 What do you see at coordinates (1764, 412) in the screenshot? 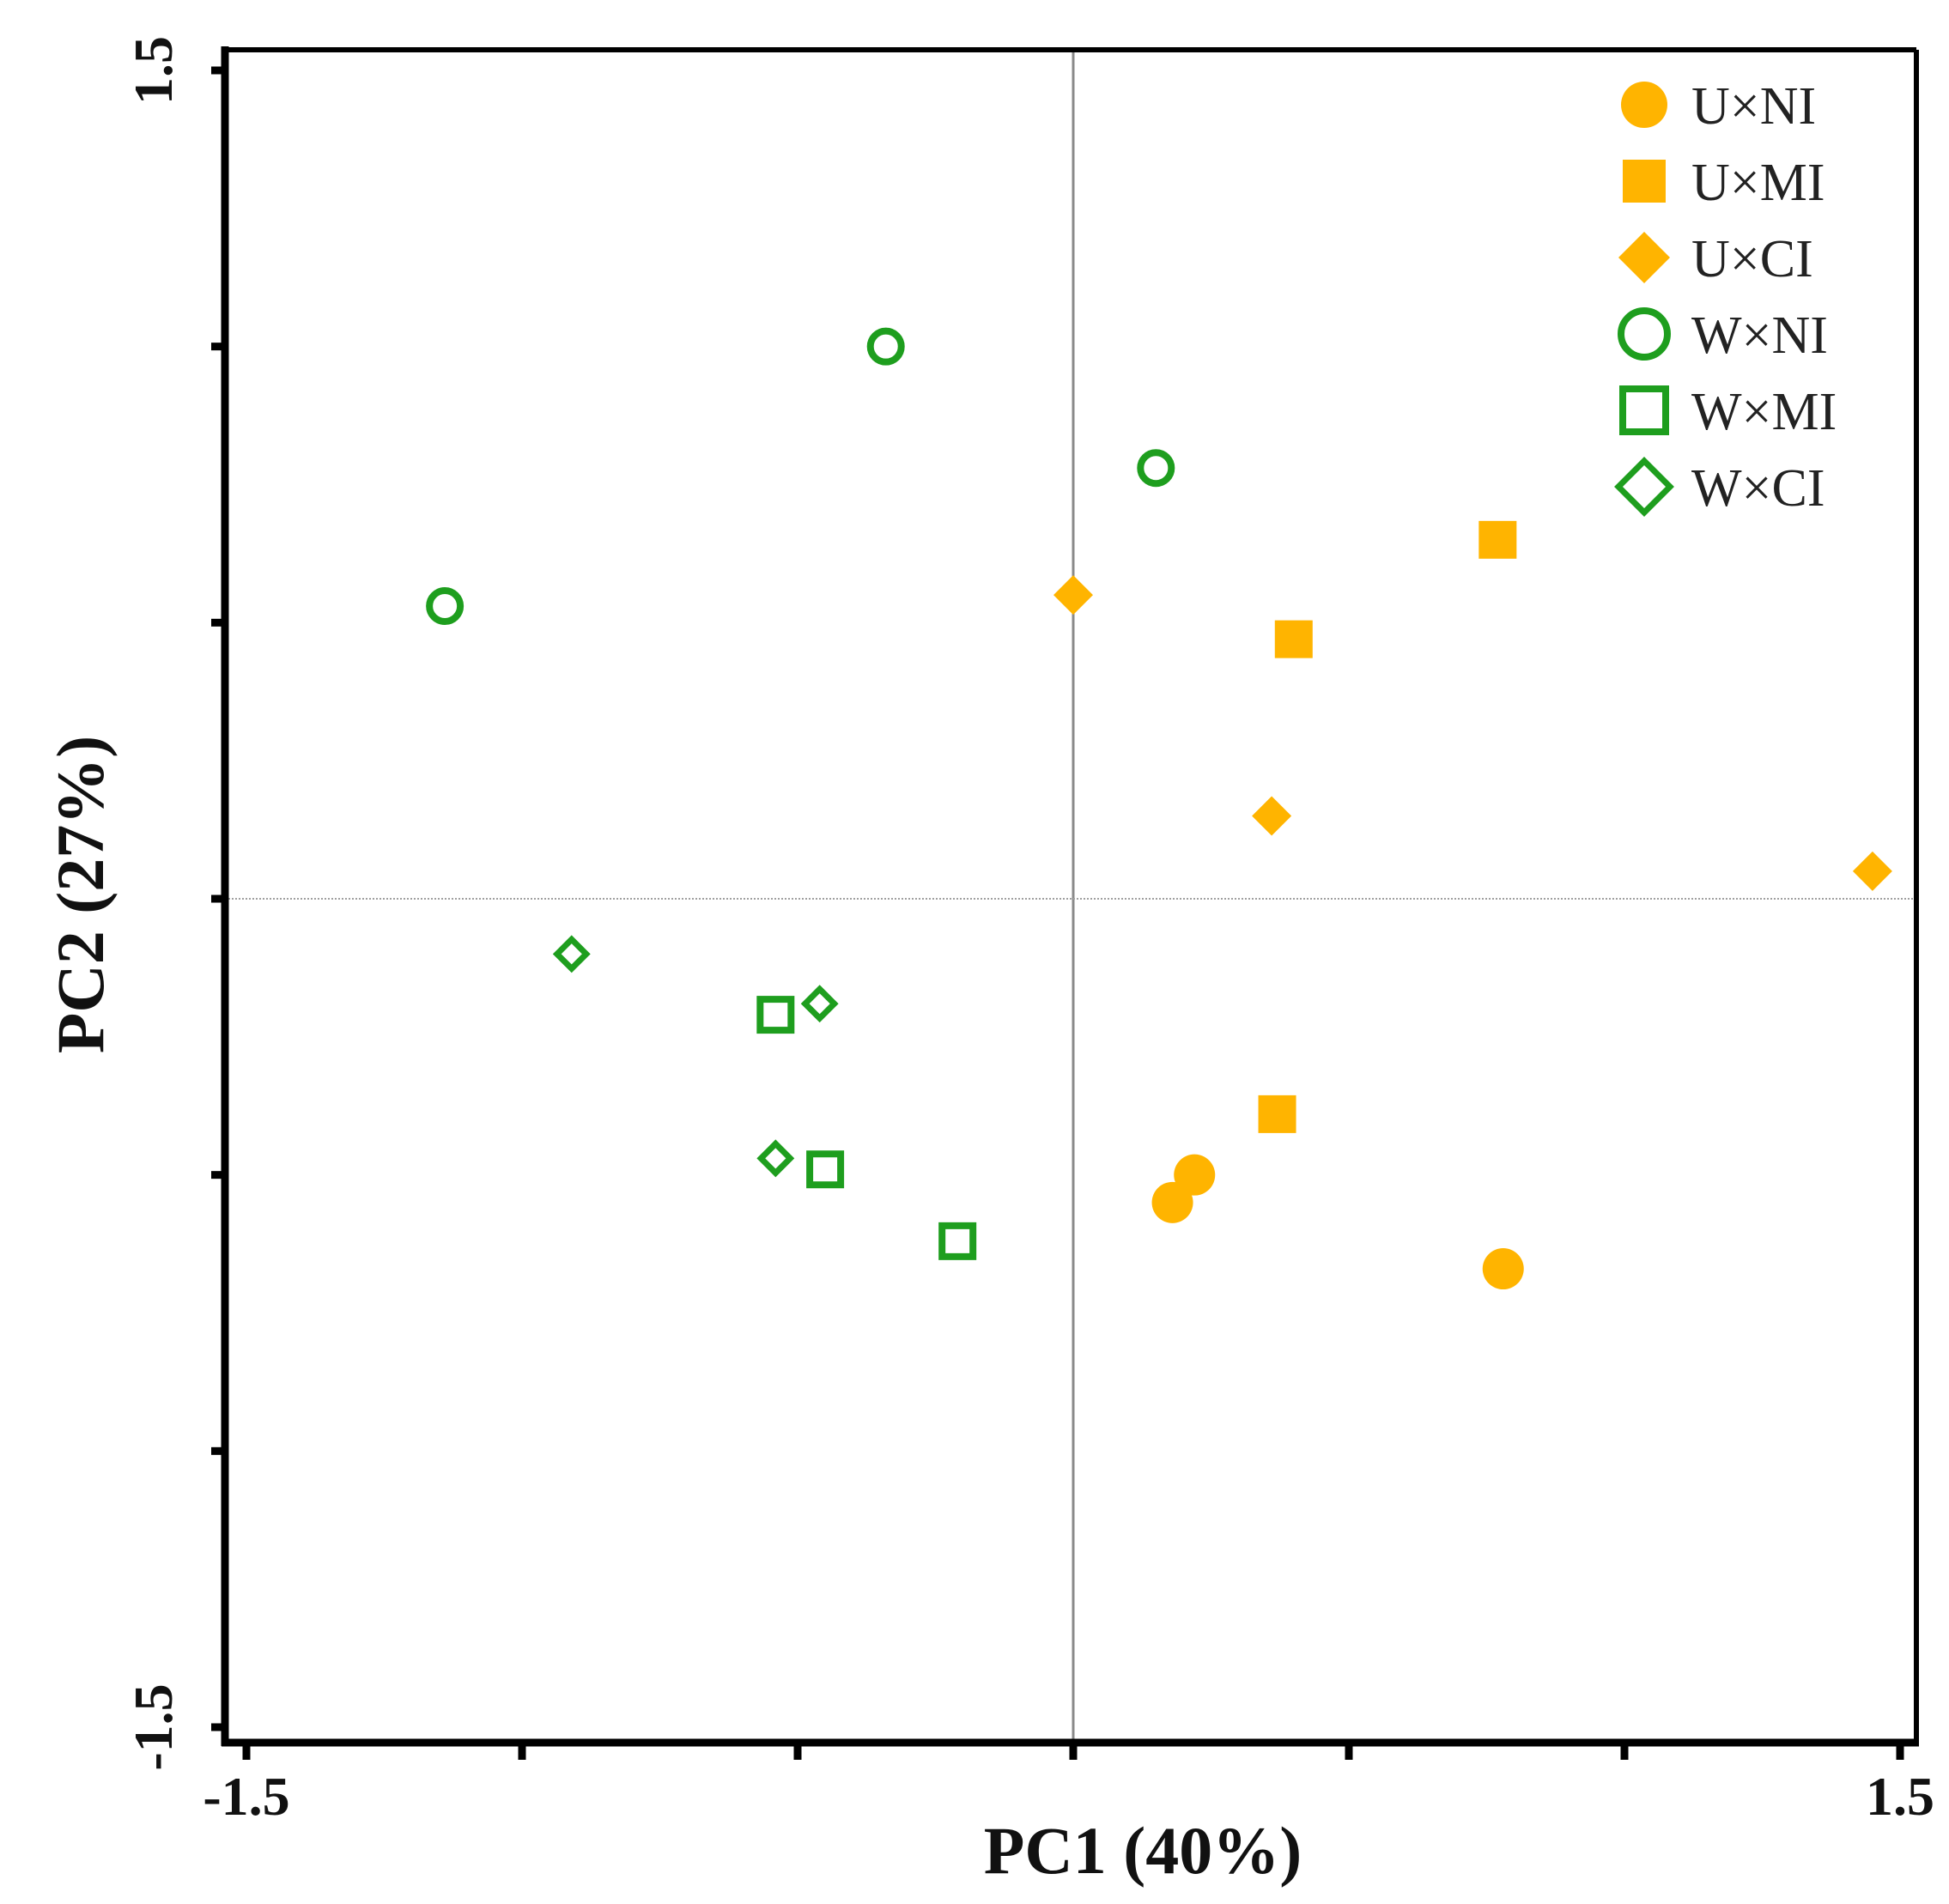
I see `legend-label-5: W×MI` at bounding box center [1764, 412].